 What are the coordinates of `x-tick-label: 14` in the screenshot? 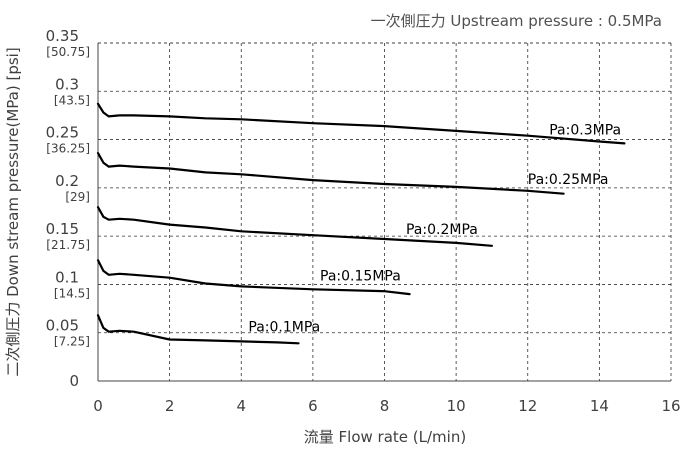 It's located at (599, 406).